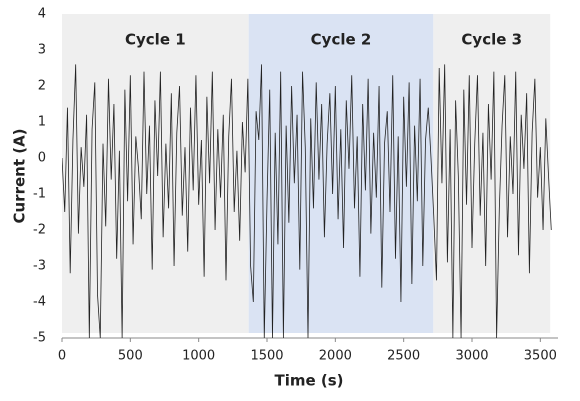 The image size is (580, 401). Describe the element at coordinates (198, 356) in the screenshot. I see `x-tick-label: 1000` at that location.